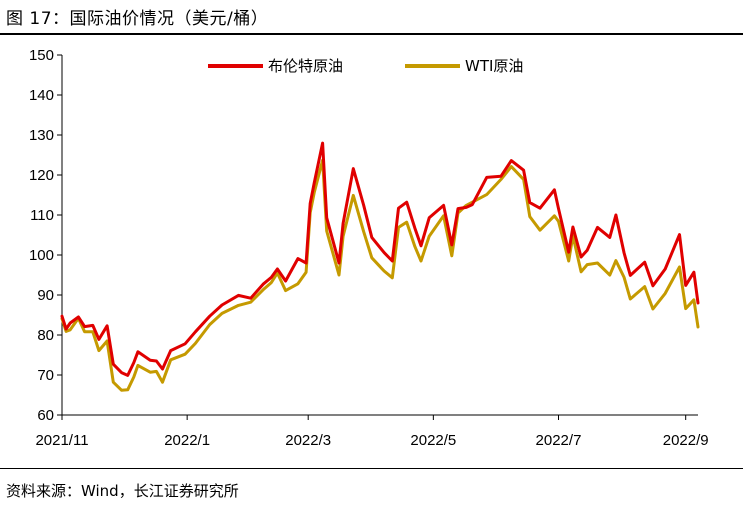  I want to click on y-axis: 60 70 80 90 100 110 120 130 140 150, so click(46, 235).